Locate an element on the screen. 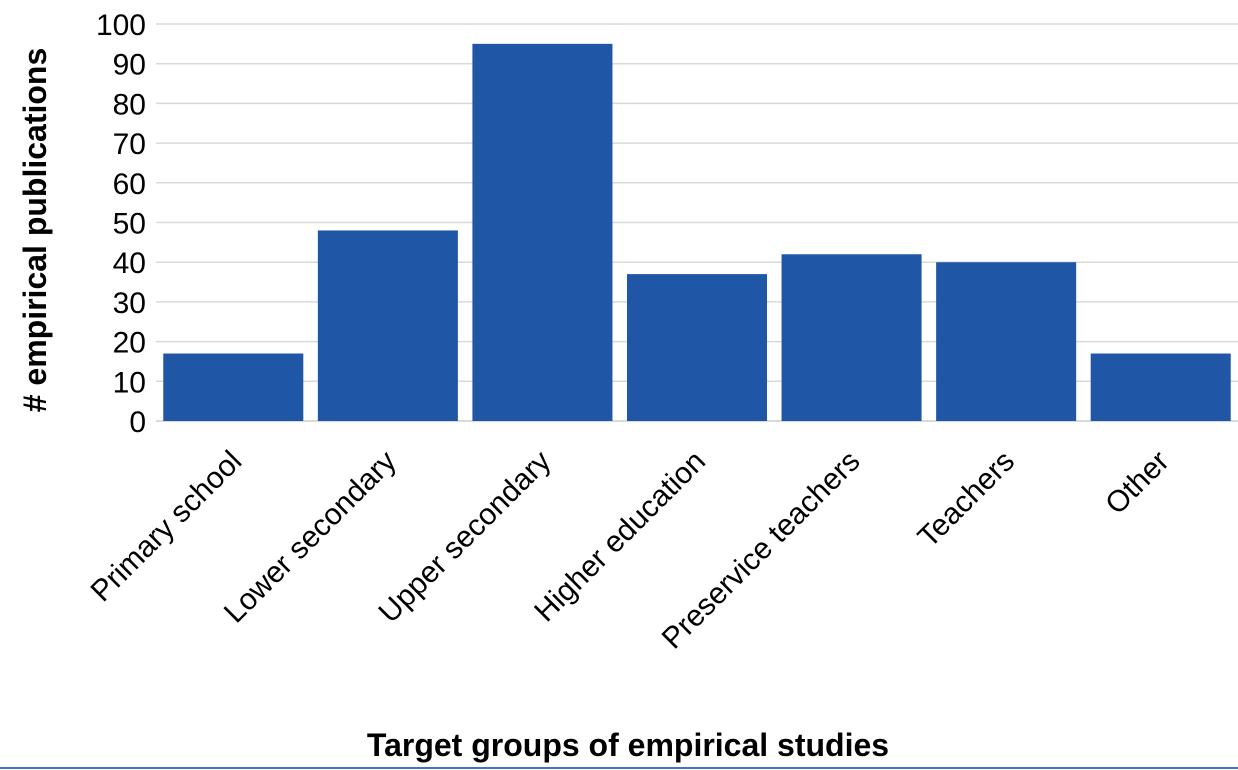  y-tick-label: 0 is located at coordinates (137, 422).